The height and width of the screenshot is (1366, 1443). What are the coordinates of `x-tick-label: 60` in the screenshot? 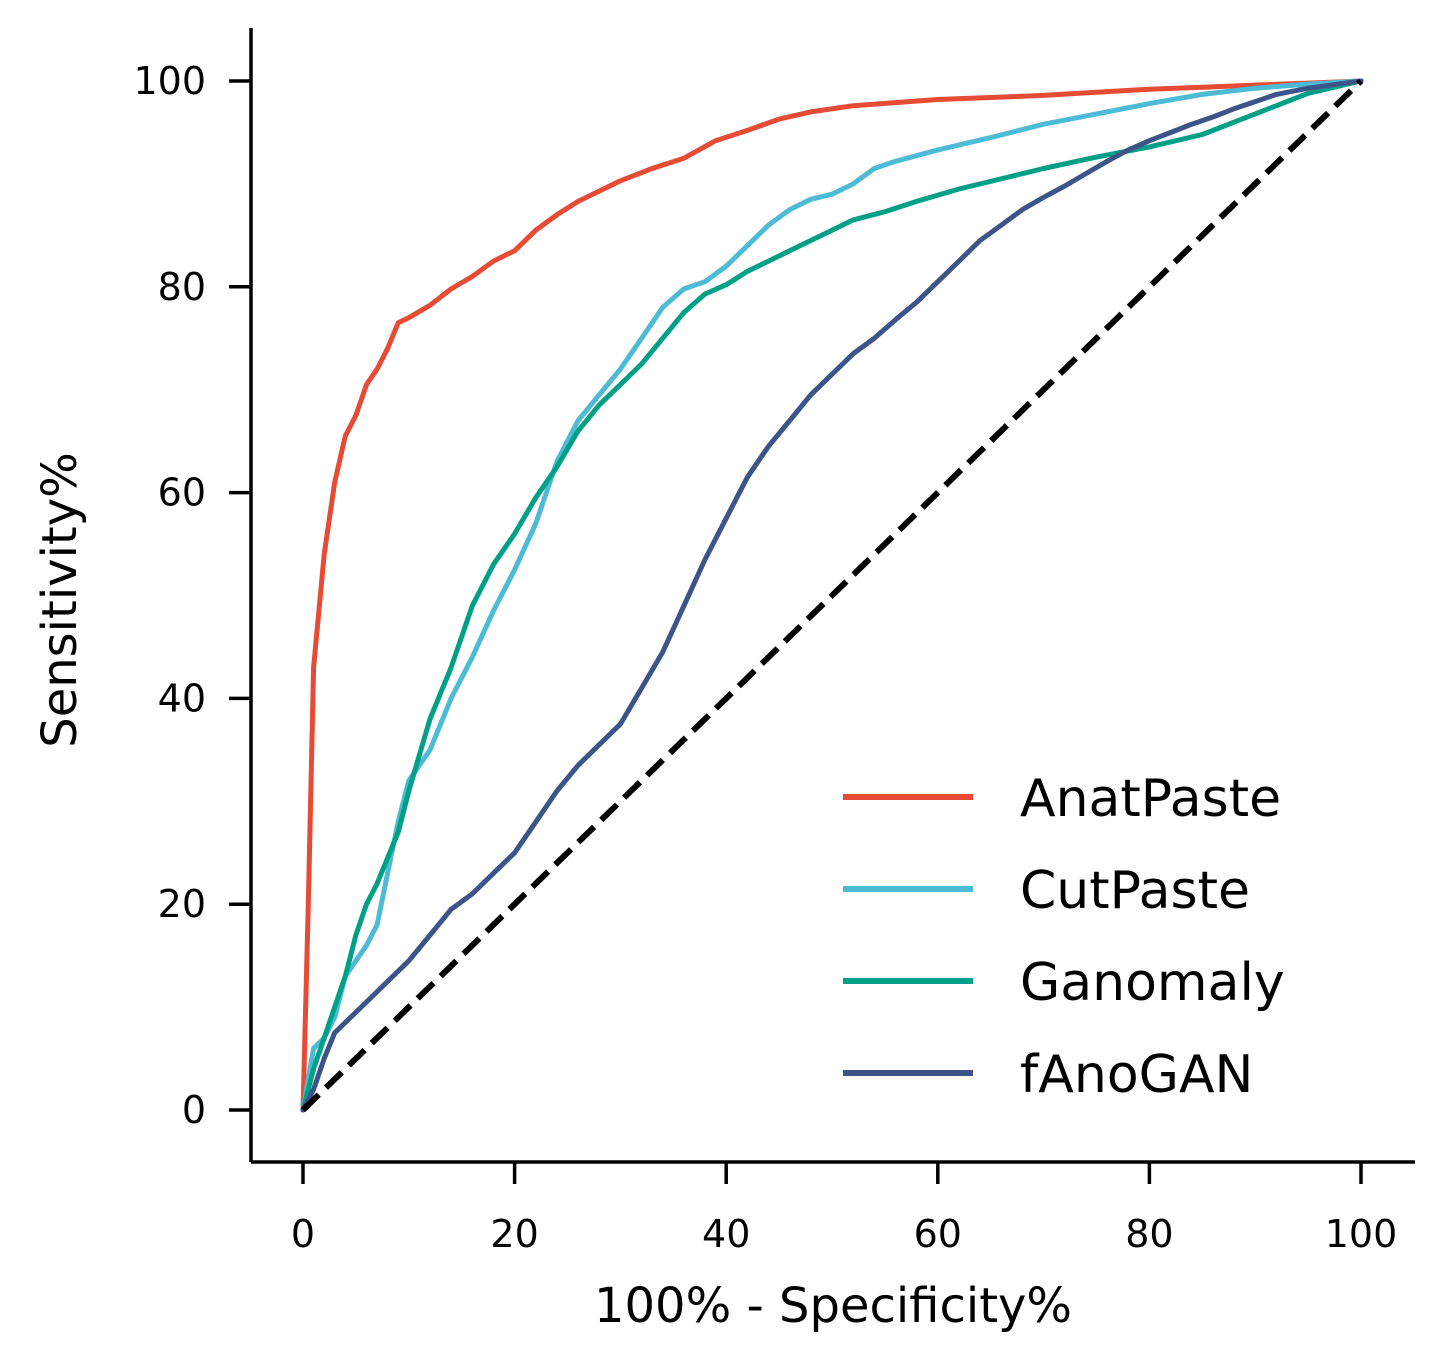 It's located at (938, 1234).